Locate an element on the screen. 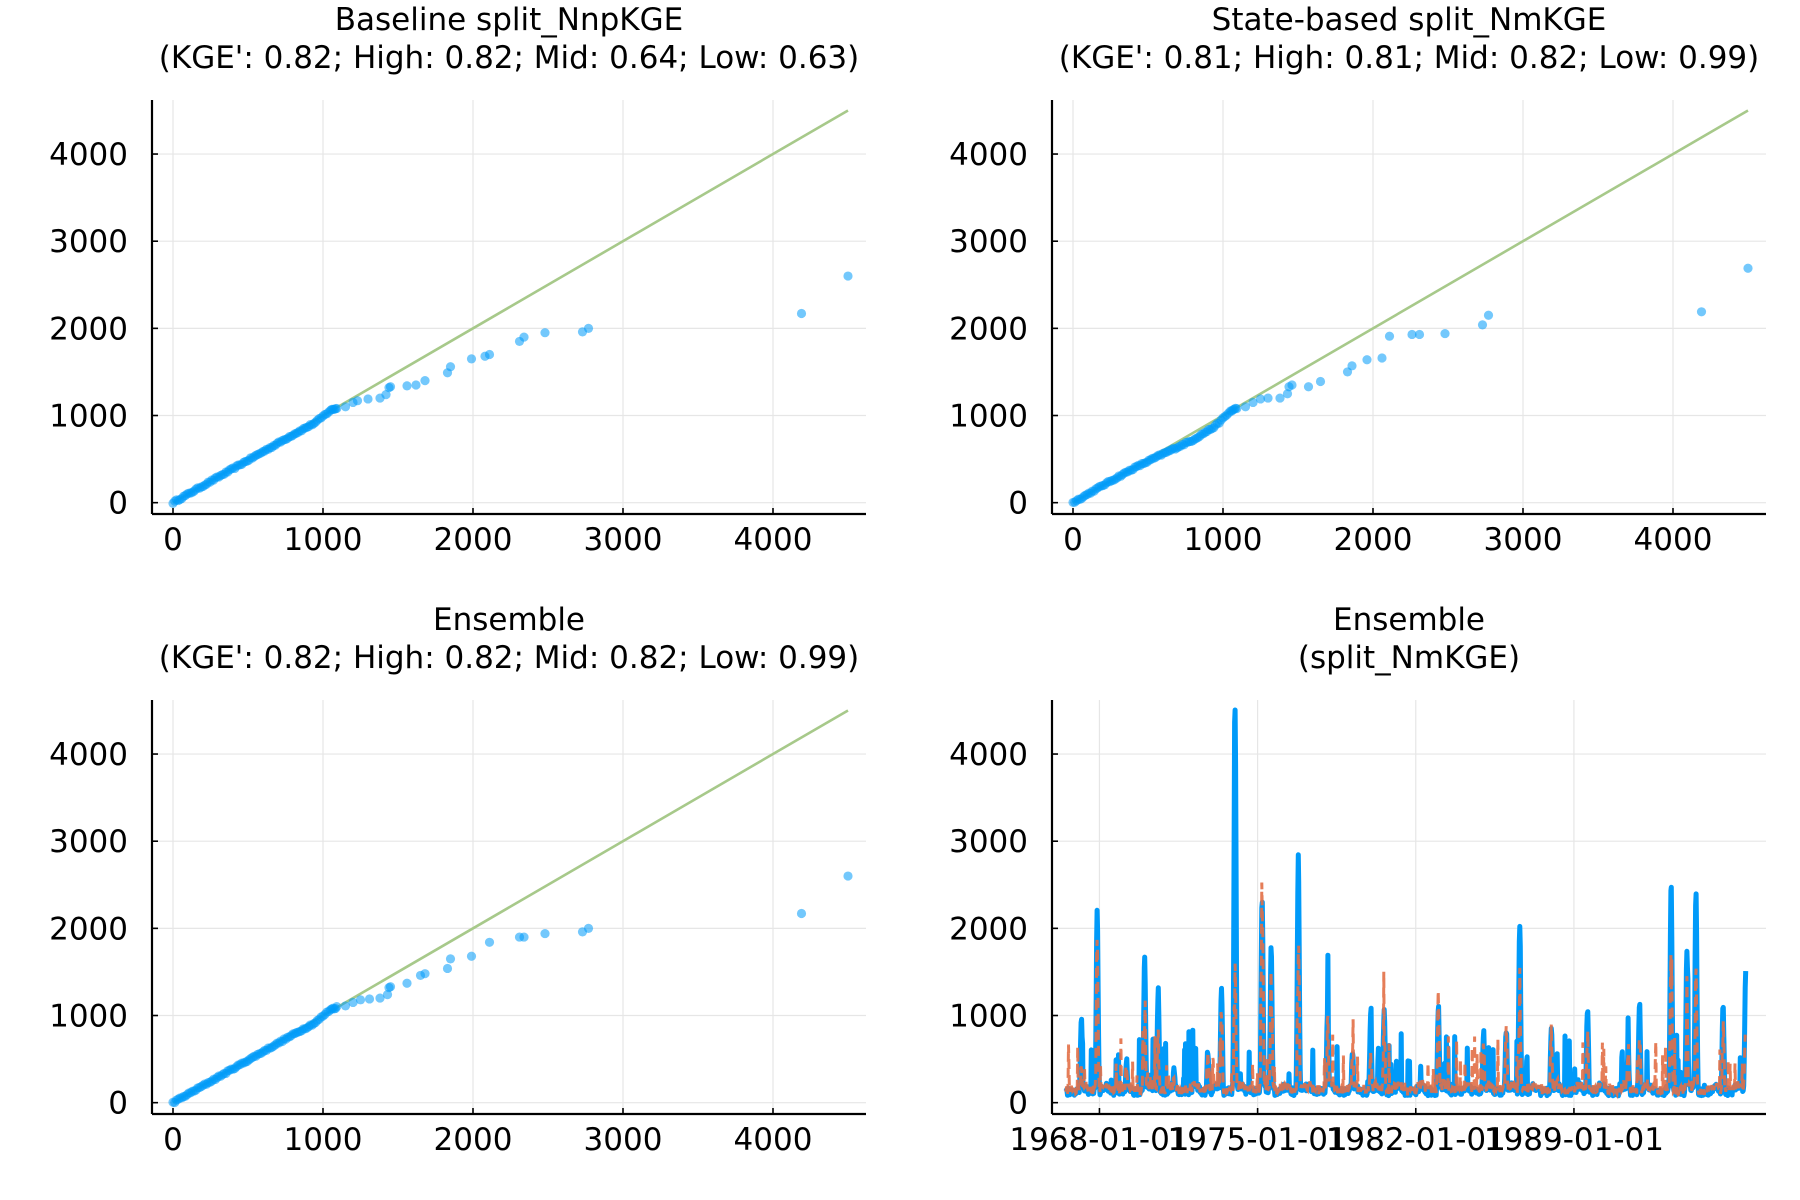  panel-title-line: Baseline split_NnpKGE is located at coordinates (509, 20).